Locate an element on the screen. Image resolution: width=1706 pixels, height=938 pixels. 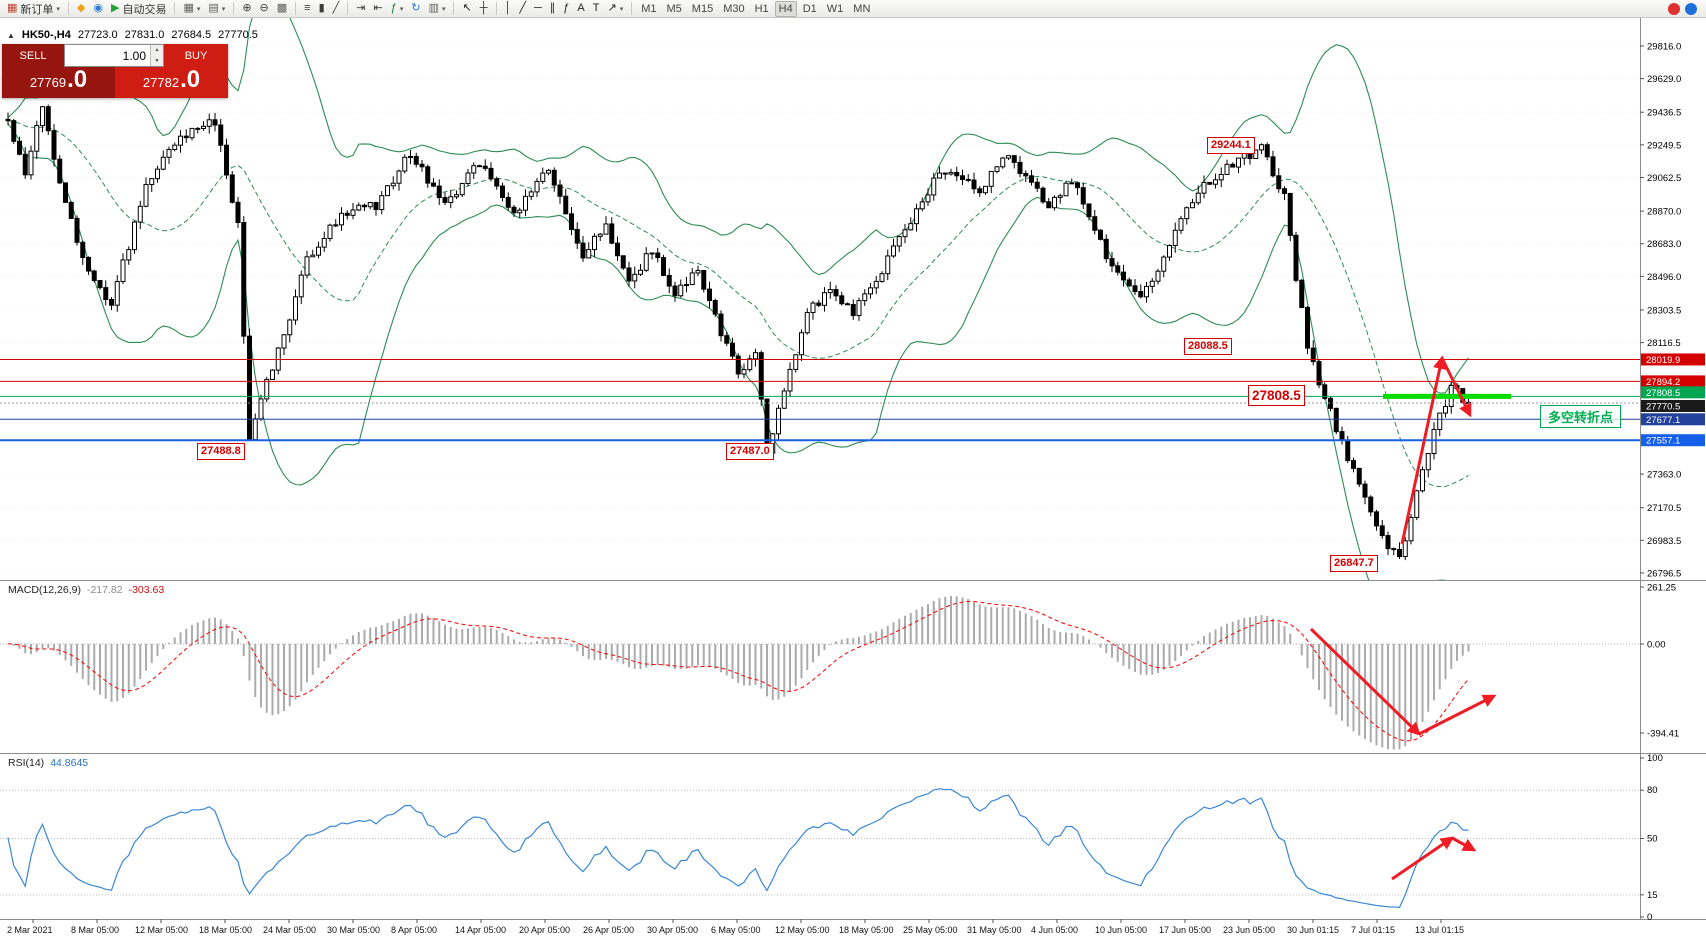
arrows-button: ↗ ▾ is located at coordinates (616, 9).